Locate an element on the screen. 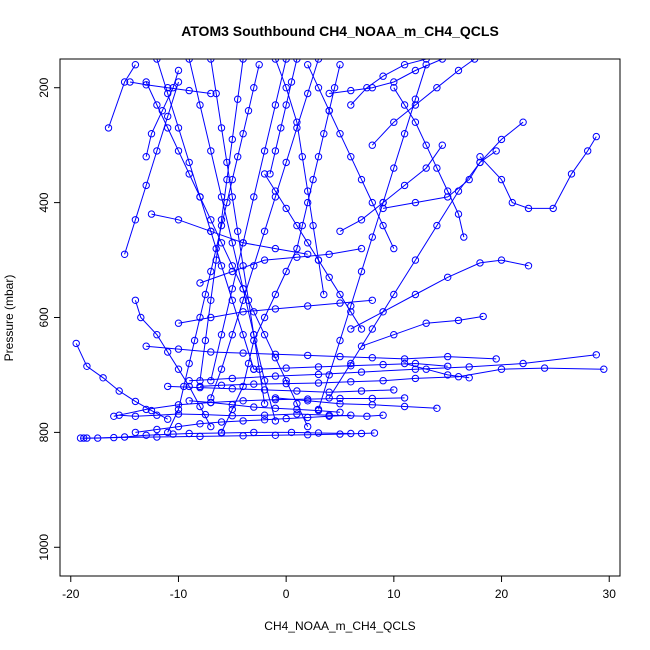 Image resolution: width=650 pixels, height=650 pixels. y-axis: 200 400 600 800 1000 is located at coordinates (48, 319).